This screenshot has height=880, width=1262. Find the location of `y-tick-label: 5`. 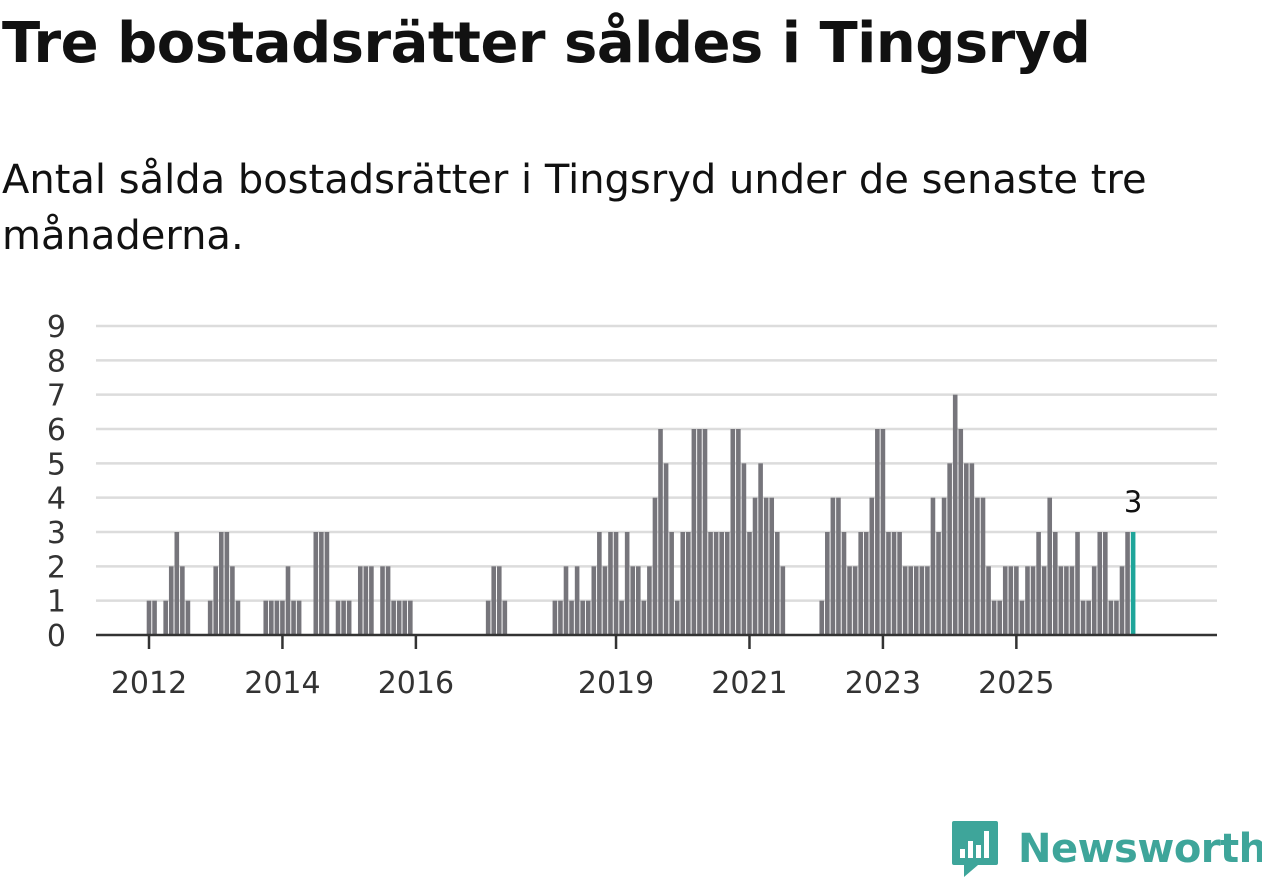

y-tick-label: 5 is located at coordinates (56, 464).